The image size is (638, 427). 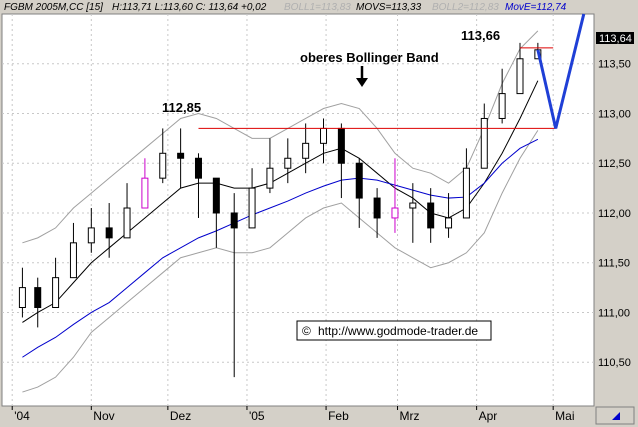 I want to click on header-symbol: FGBM 2005M,CC [15], so click(x=53, y=7).